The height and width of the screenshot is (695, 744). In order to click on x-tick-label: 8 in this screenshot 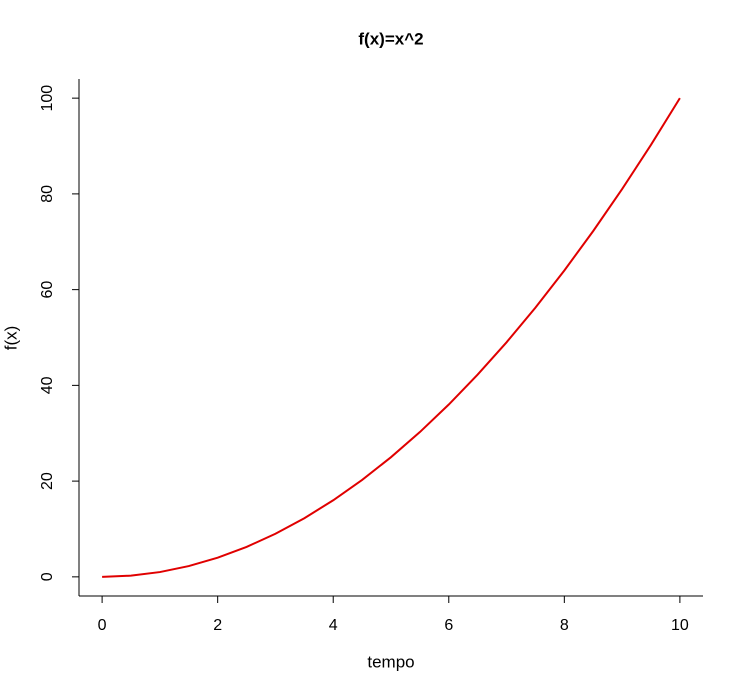, I will do `click(564, 625)`.